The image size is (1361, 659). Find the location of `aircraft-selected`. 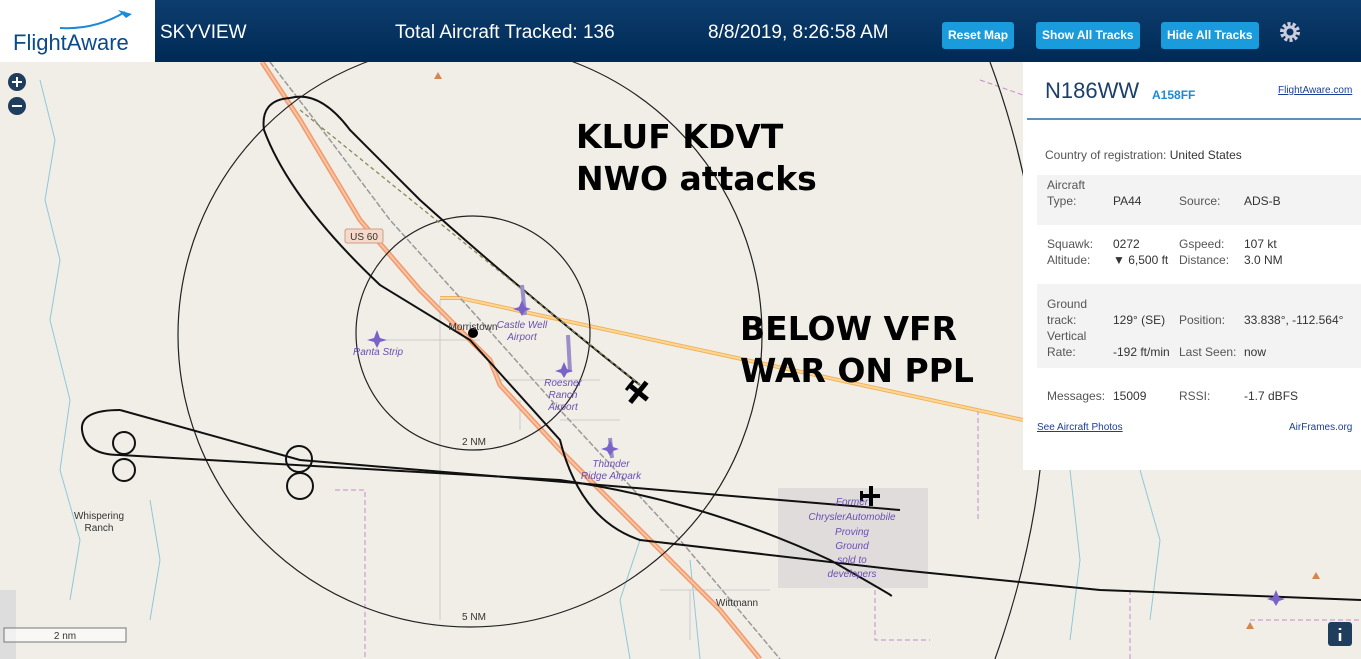

aircraft-selected is located at coordinates (637, 391).